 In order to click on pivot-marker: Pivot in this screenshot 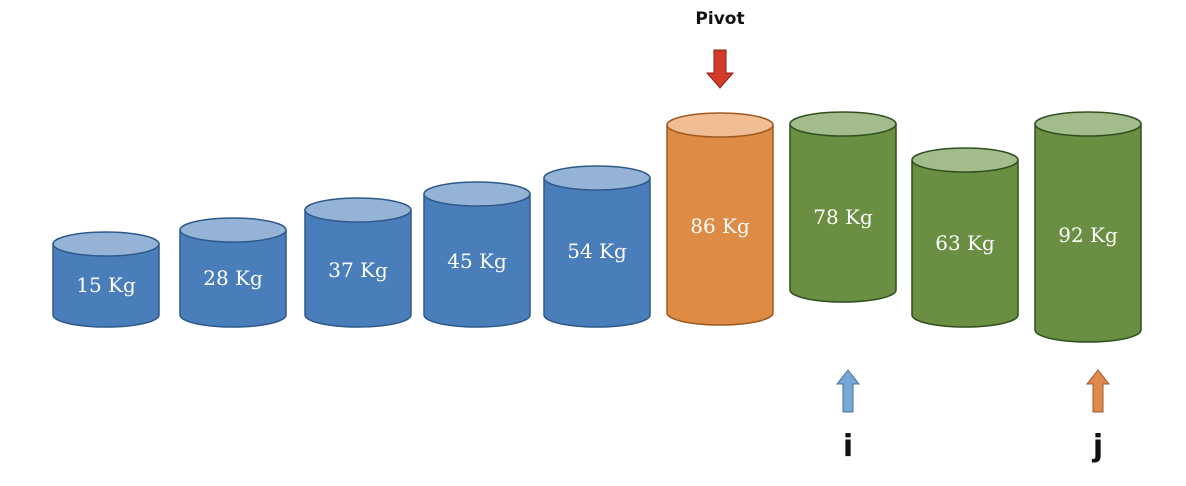, I will do `click(720, 49)`.